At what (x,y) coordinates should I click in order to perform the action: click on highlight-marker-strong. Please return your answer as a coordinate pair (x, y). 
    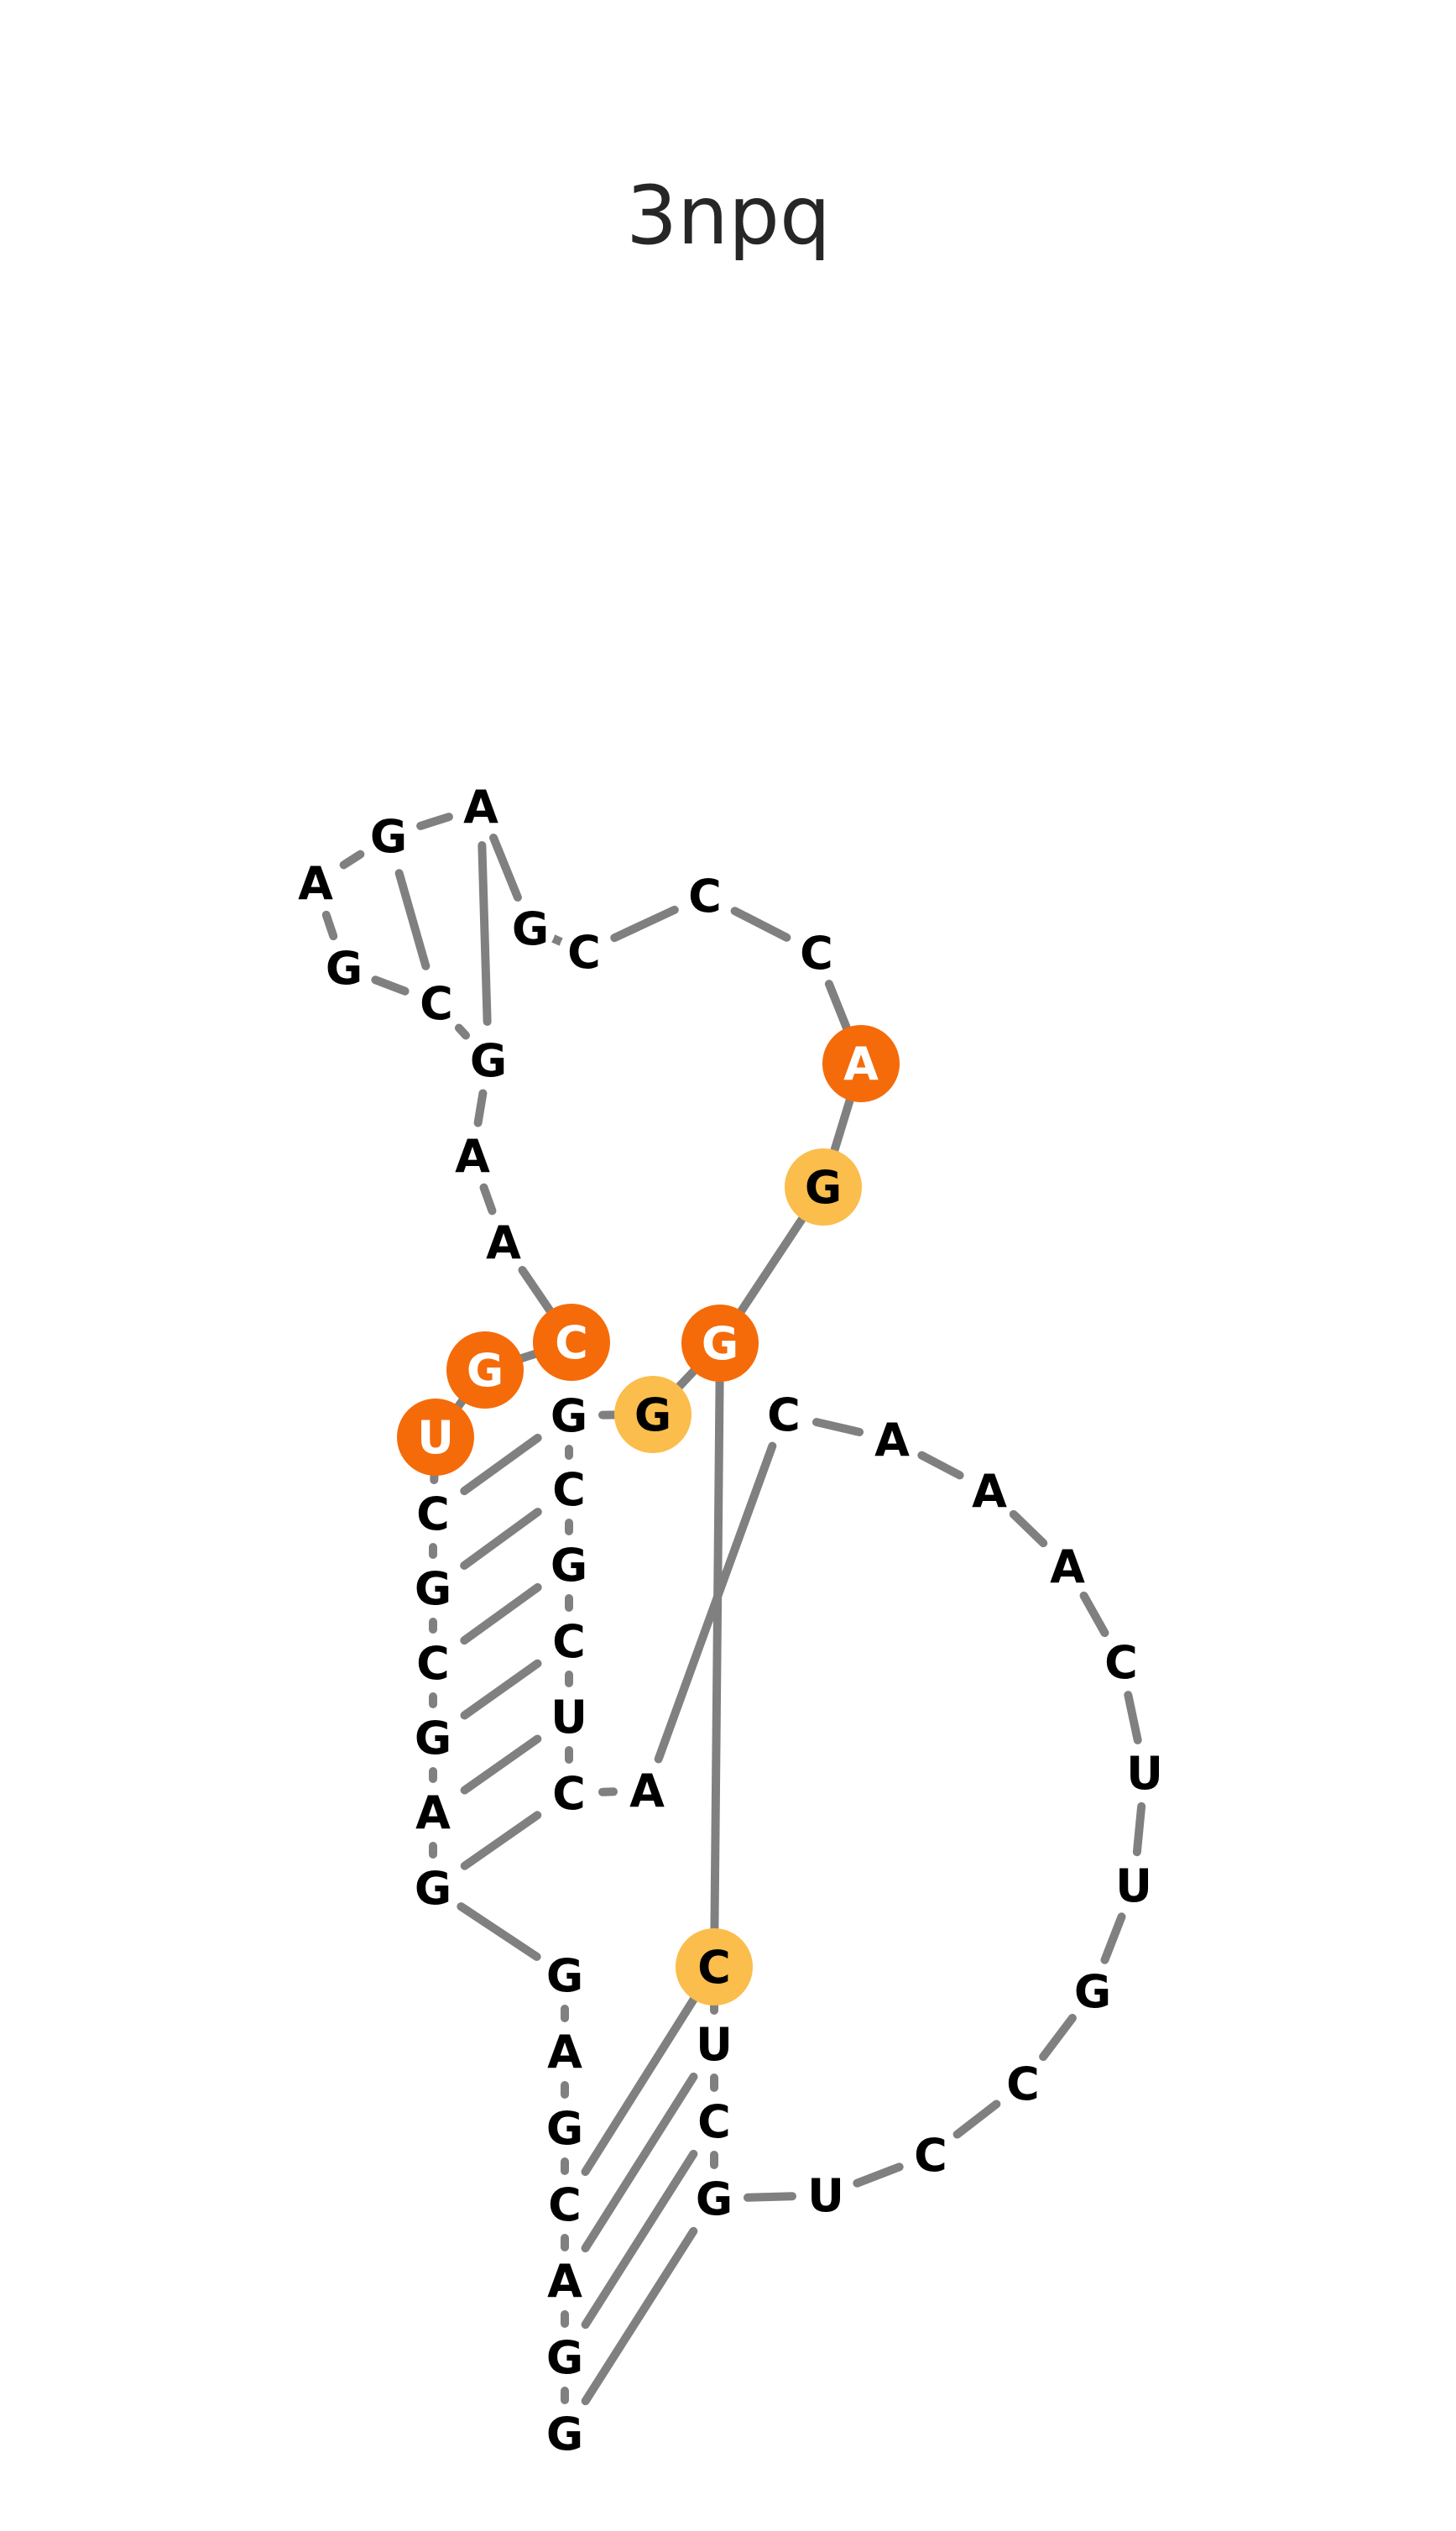
    Looking at the image, I should click on (485, 1370).